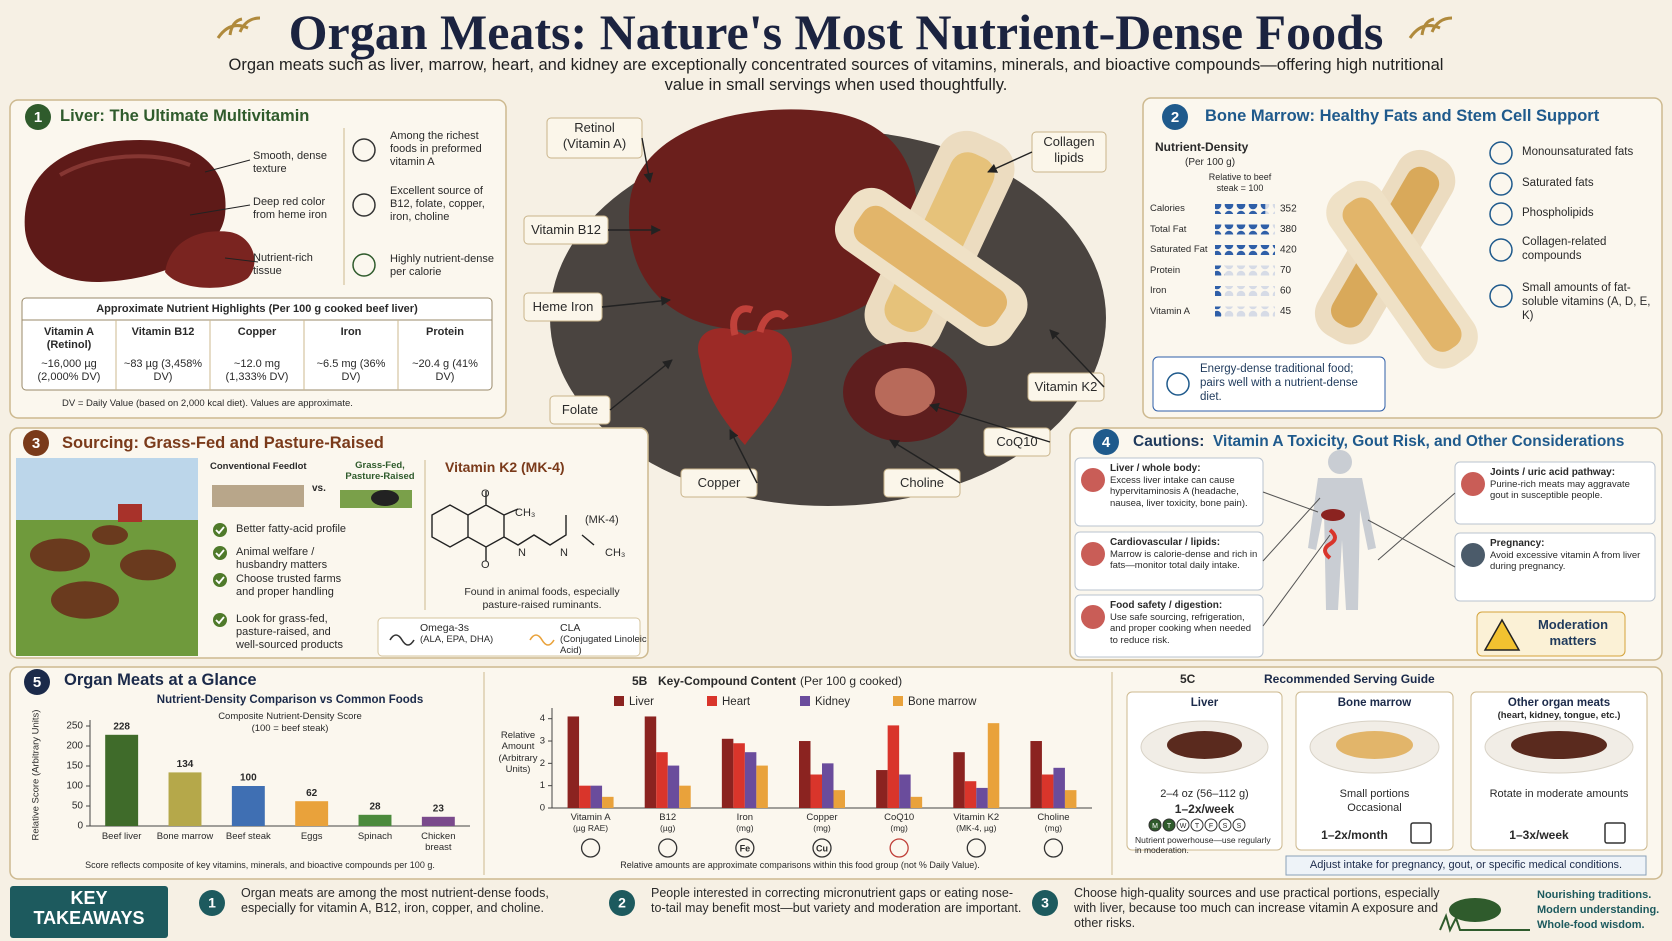 The width and height of the screenshot is (1672, 941). Describe the element at coordinates (442, 266) in the screenshot. I see `highlight-text: Highly nutrient-dense per calorie` at that location.